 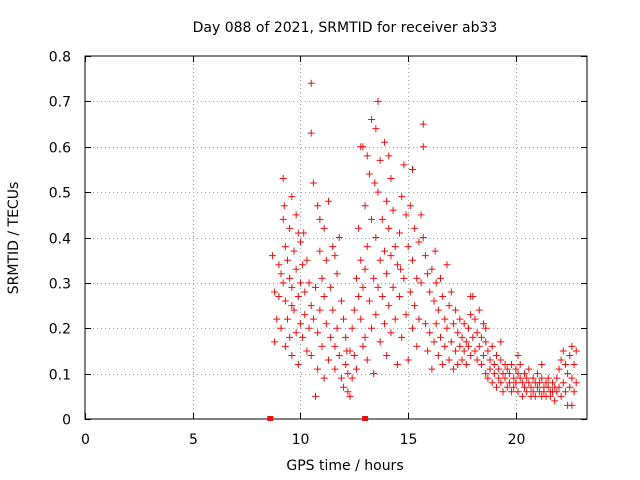 What do you see at coordinates (60, 58) in the screenshot?
I see `y-tick-label: 0.8` at bounding box center [60, 58].